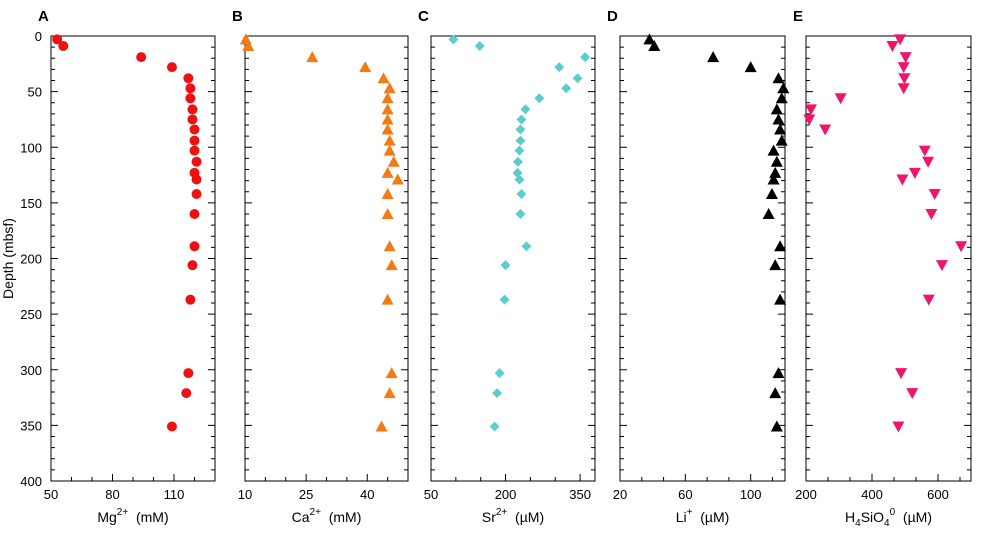 The image size is (981, 538). Describe the element at coordinates (31, 481) in the screenshot. I see `y-tick-label: 400` at that location.